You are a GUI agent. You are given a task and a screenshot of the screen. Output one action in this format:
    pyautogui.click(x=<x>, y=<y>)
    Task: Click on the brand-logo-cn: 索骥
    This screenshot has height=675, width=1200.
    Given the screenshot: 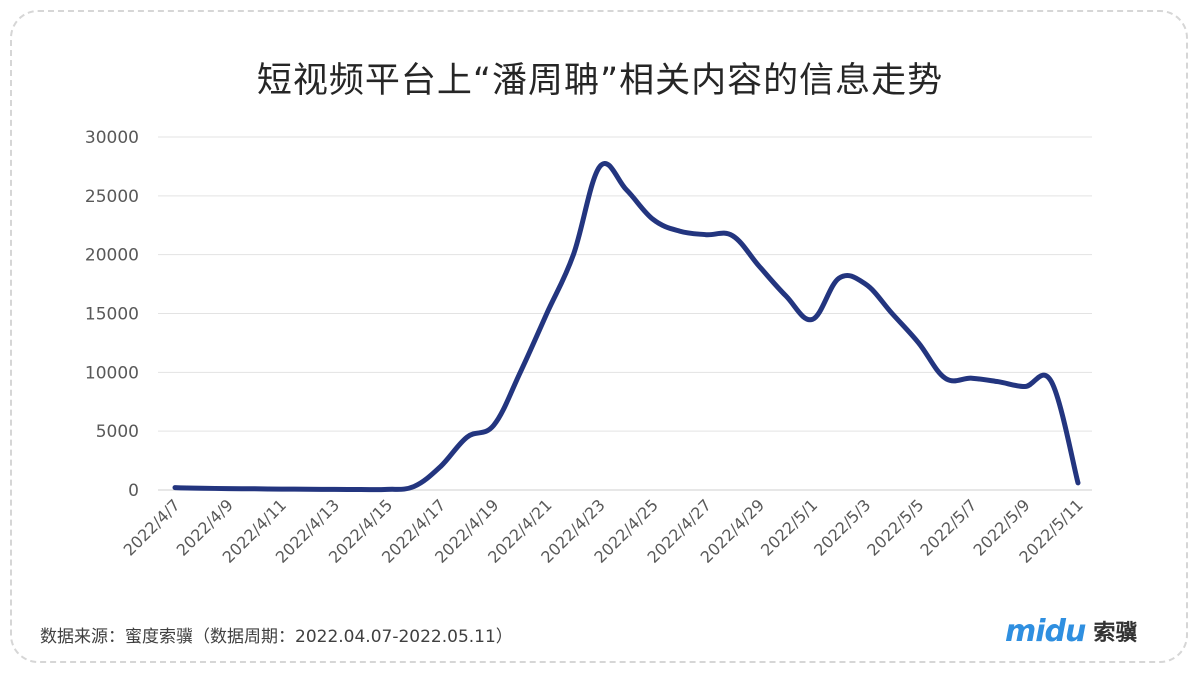 What is the action you would take?
    pyautogui.click(x=1115, y=633)
    